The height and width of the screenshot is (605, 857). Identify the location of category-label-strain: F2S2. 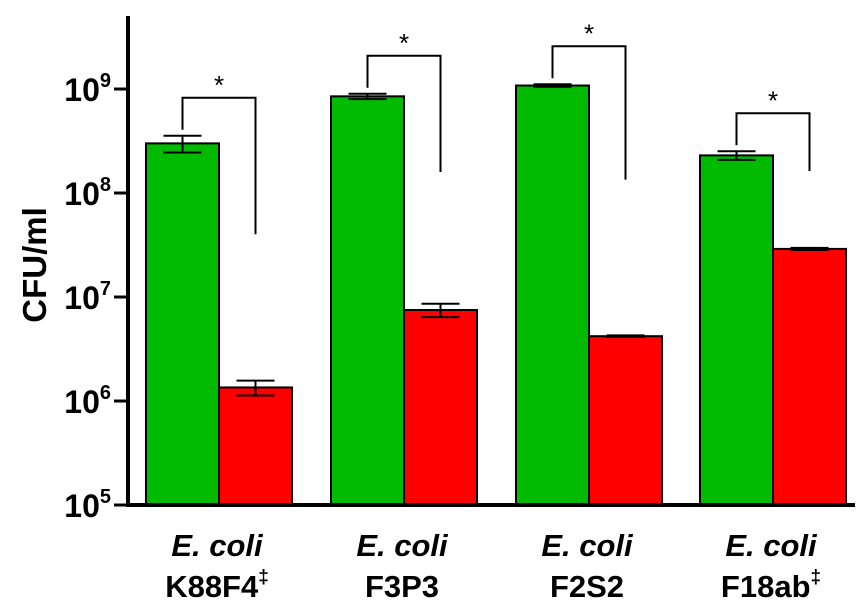
(587, 586).